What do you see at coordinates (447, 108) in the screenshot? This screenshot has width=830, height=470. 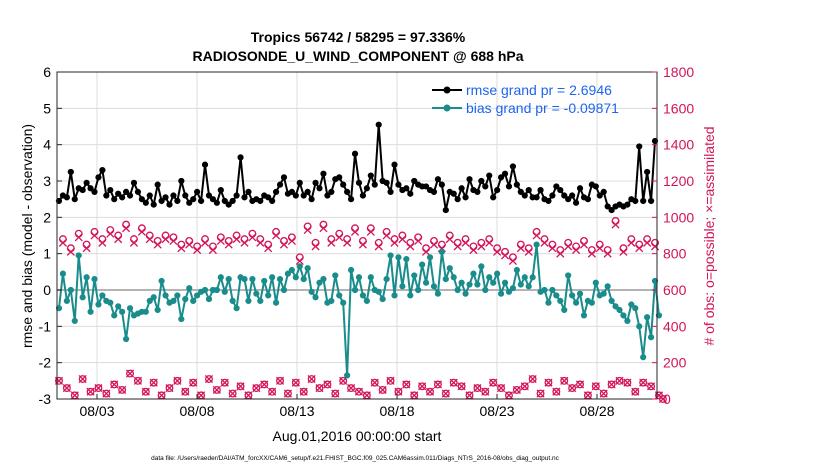 I see `legend-bias-marker` at bounding box center [447, 108].